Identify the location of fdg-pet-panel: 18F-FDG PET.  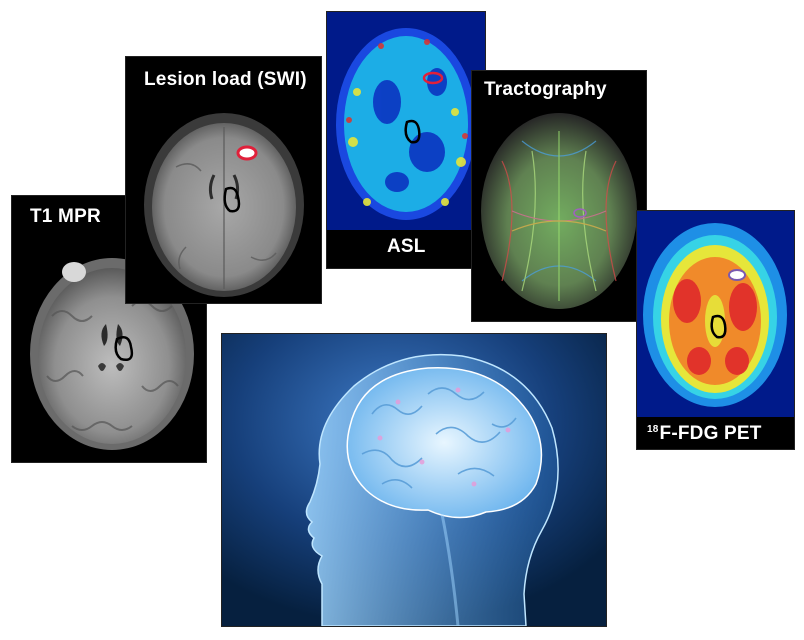
(715, 330).